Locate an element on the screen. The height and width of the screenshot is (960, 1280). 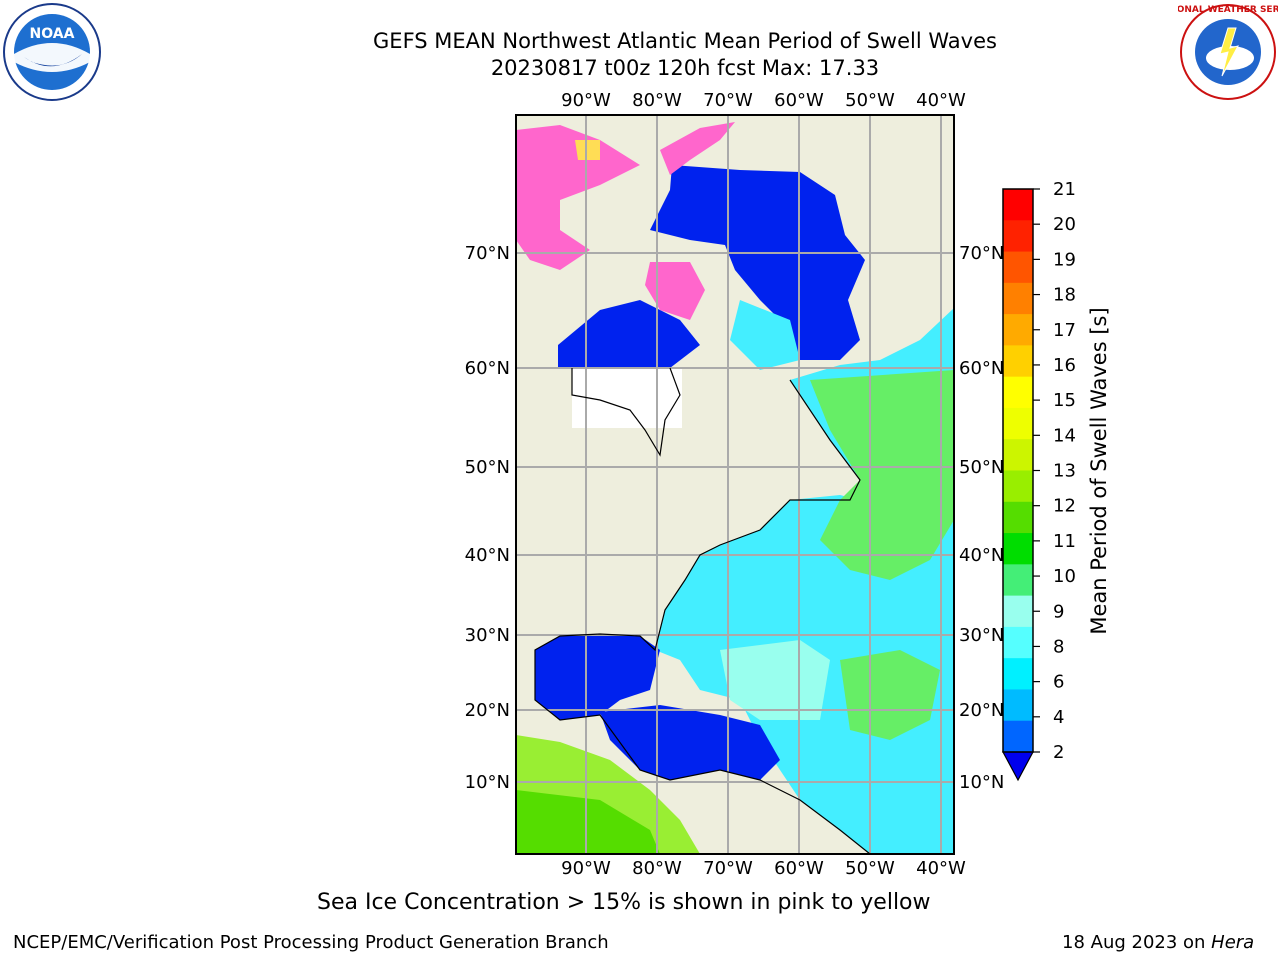
colorbar-tick-label: 2 is located at coordinates (1058, 752).